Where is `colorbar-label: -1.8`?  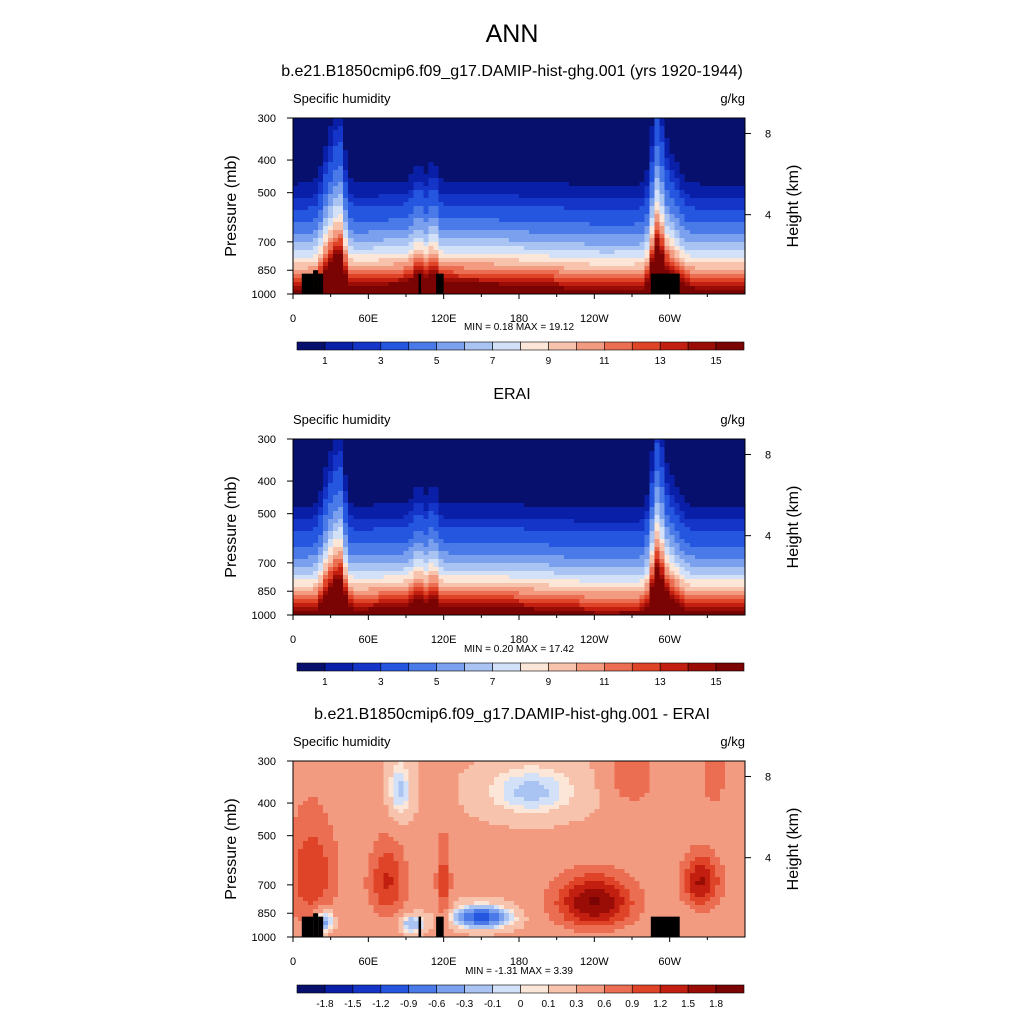 colorbar-label: -1.8 is located at coordinates (325, 1004).